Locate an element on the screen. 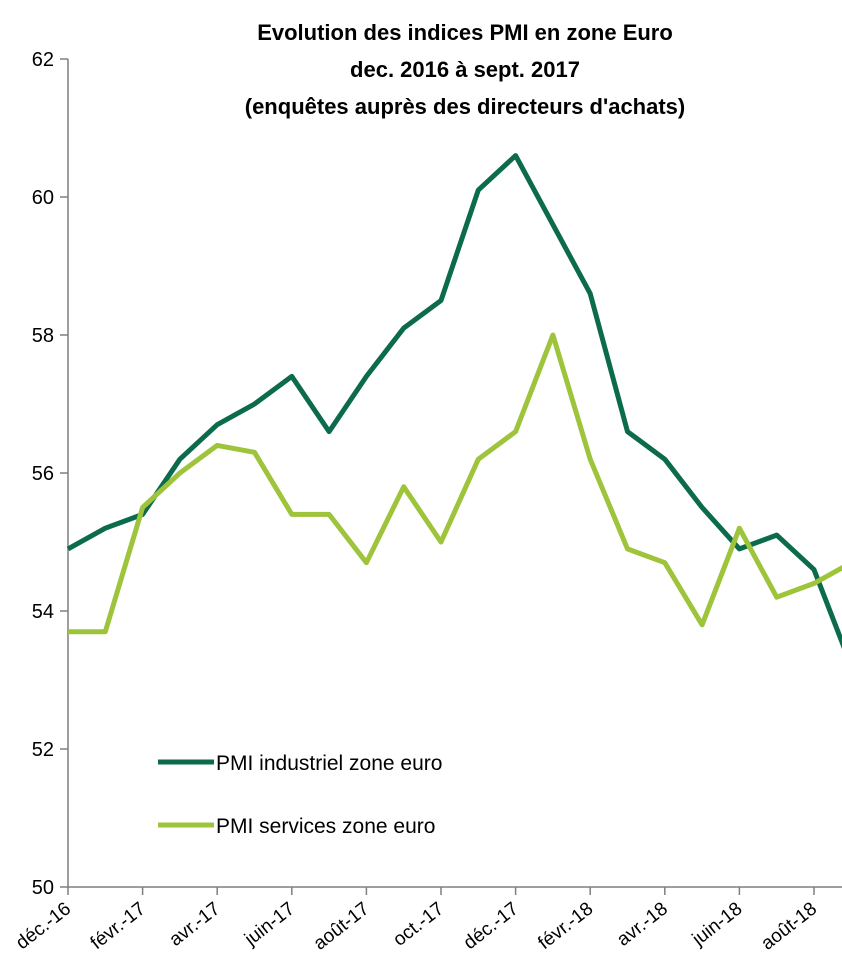 Image resolution: width=842 pixels, height=980 pixels. x-tick-label: déc.-17 is located at coordinates (491, 926).